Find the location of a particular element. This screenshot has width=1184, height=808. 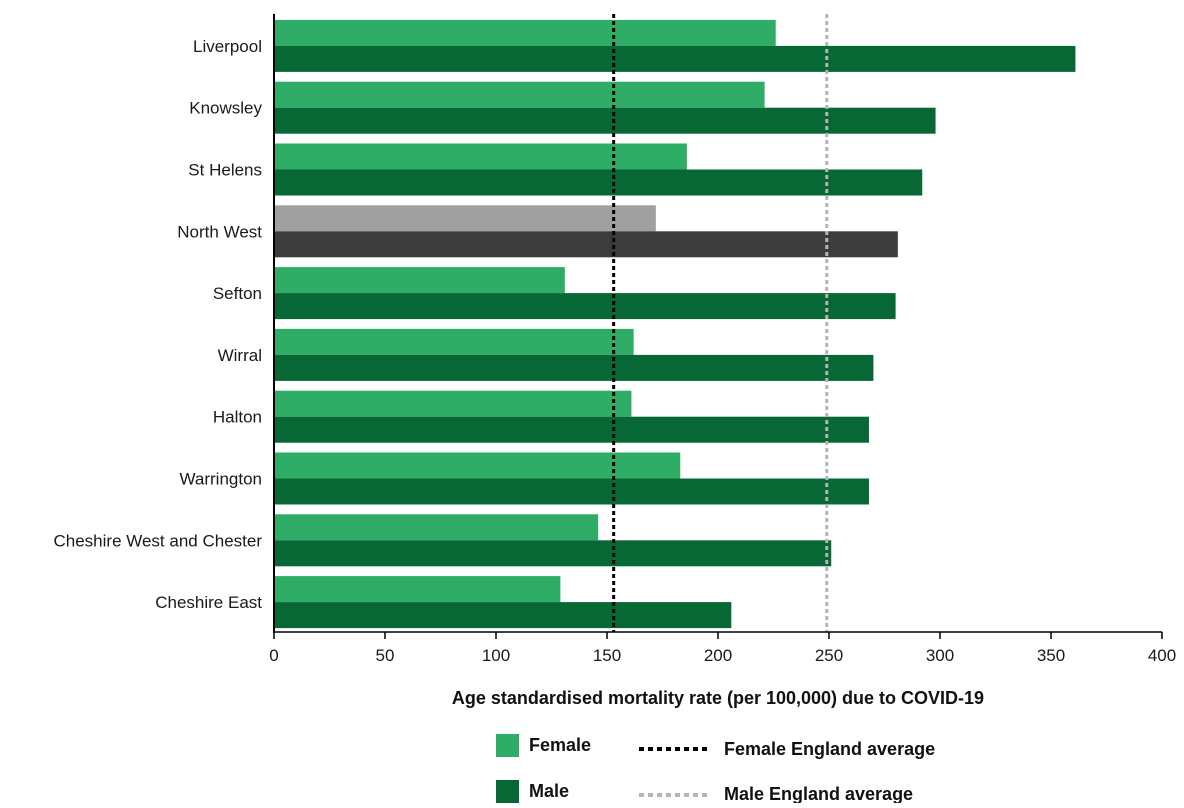

x-tick-label: 150 is located at coordinates (607, 655).